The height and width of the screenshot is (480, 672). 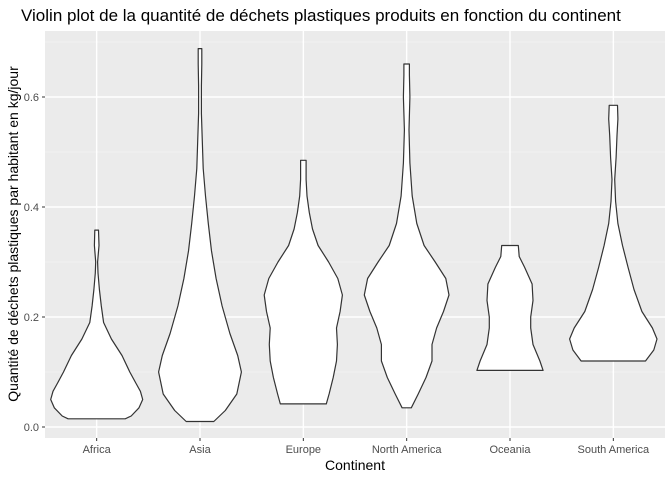 I want to click on violin-asia, so click(x=200, y=235).